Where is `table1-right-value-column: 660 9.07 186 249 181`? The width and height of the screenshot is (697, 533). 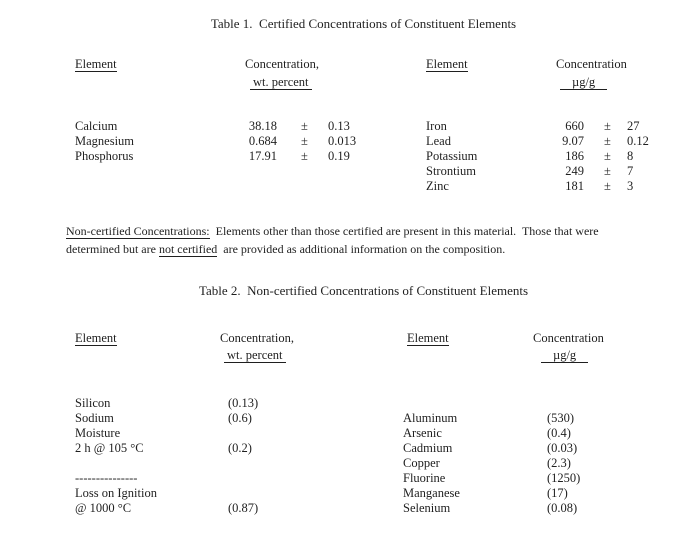
table1-right-value-column: 660 9.07 186 249 181 is located at coordinates (567, 156).